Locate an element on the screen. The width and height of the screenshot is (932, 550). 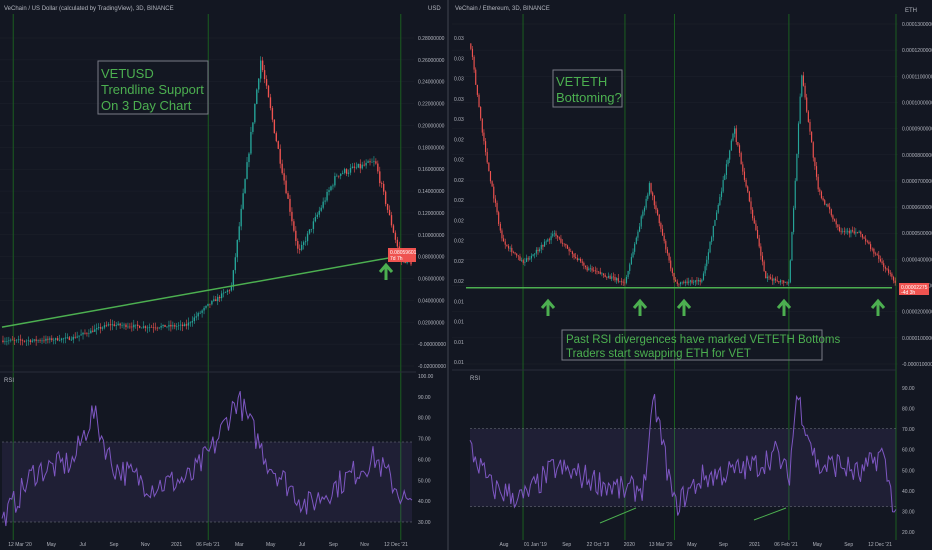
right-rsi-line is located at coordinates (683, 454).